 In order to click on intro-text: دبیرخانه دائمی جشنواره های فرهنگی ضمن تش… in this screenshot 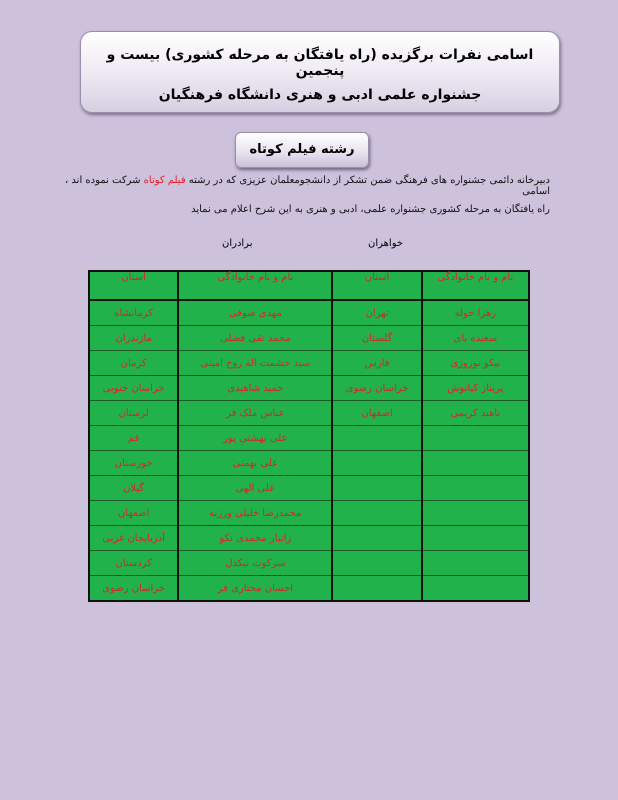, I will do `click(367, 180)`.